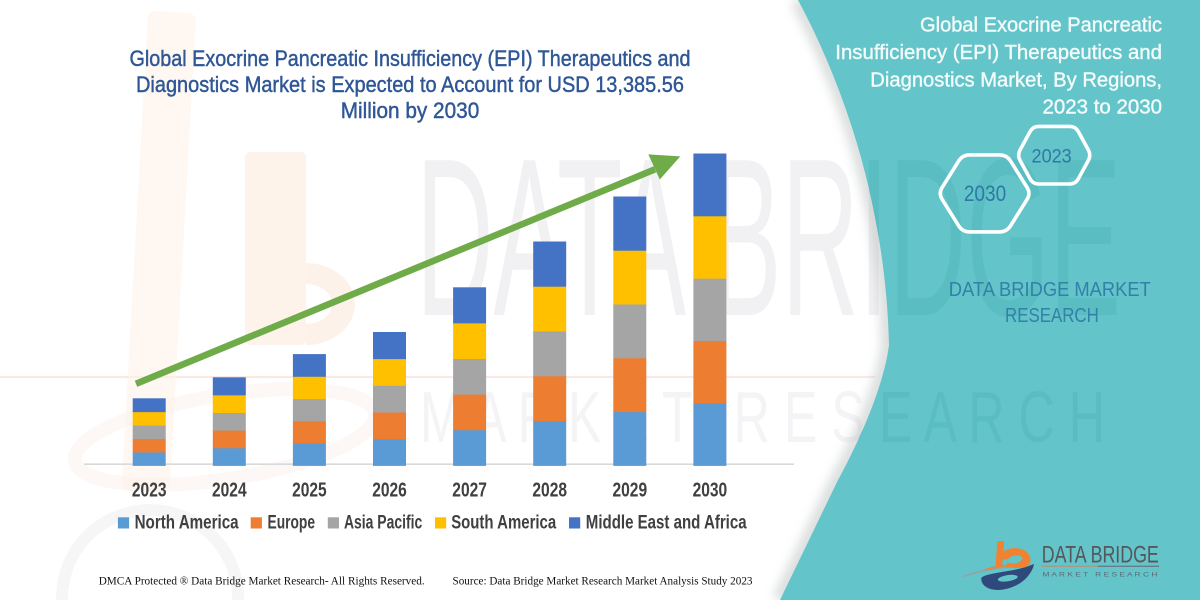  What do you see at coordinates (410, 110) in the screenshot?
I see `svg-text: Million by 2030` at bounding box center [410, 110].